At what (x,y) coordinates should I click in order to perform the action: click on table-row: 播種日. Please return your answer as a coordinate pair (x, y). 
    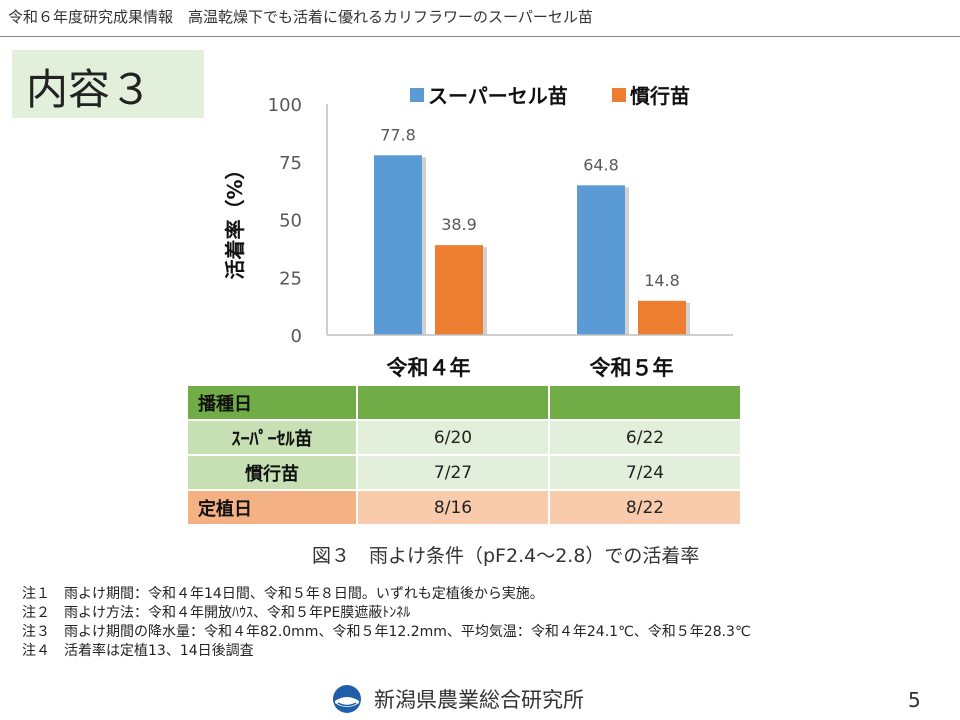
    Looking at the image, I should click on (464, 402).